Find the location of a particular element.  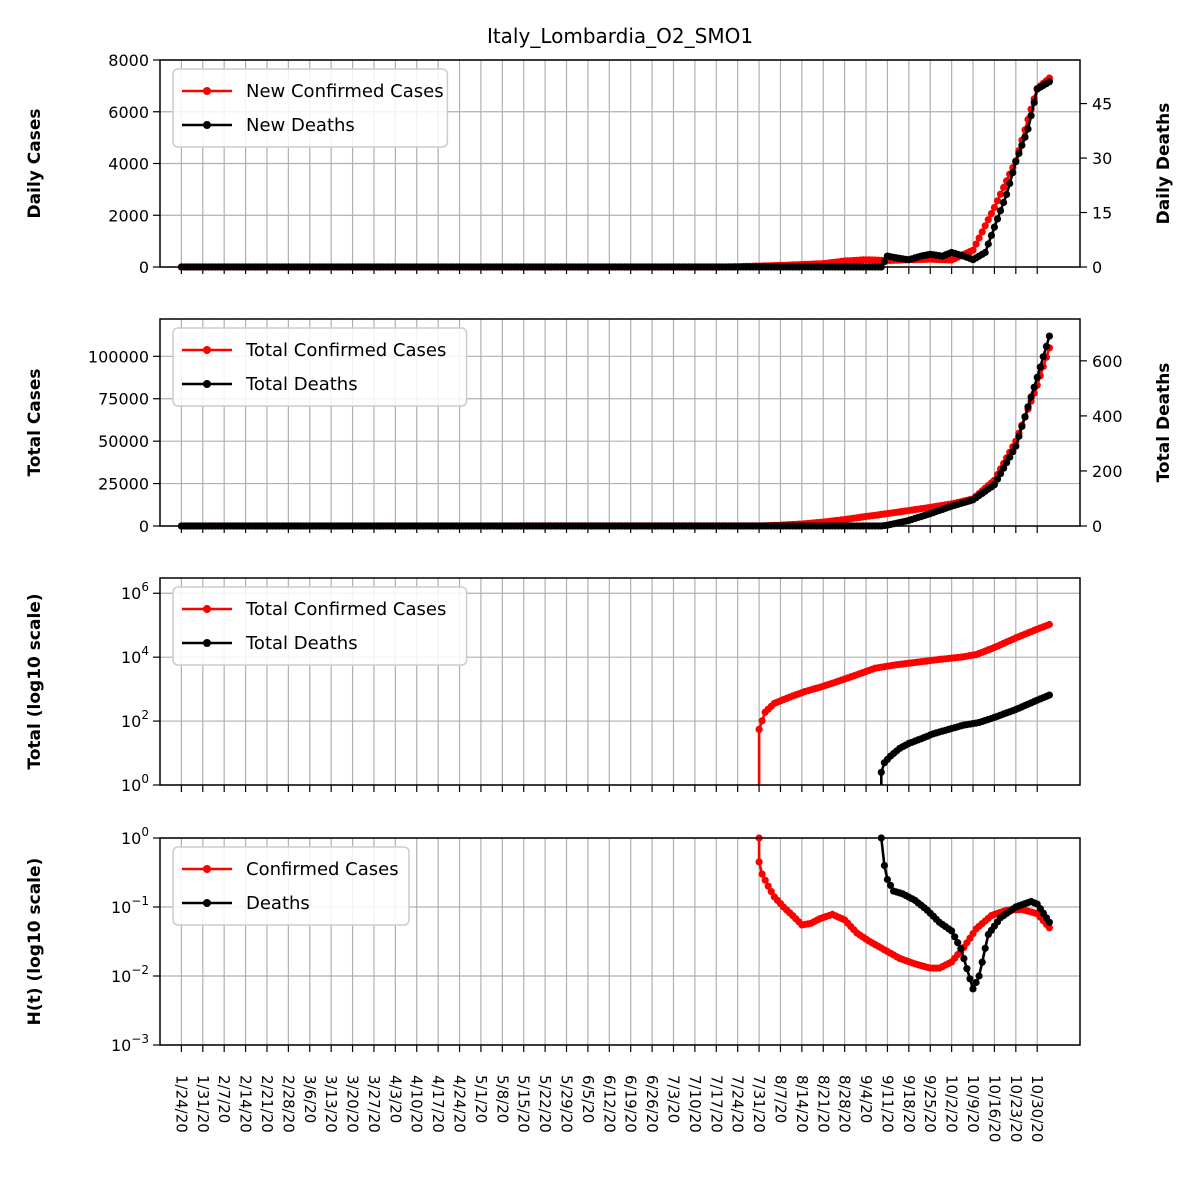

y-tick-label: 6000 is located at coordinates (128, 112).